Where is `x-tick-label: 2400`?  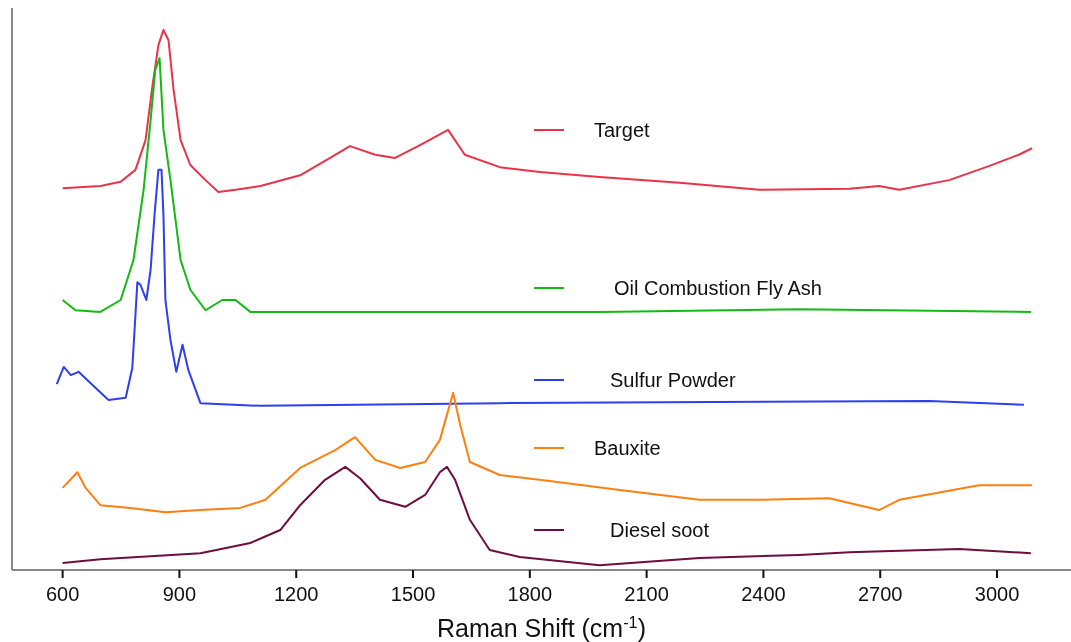 x-tick-label: 2400 is located at coordinates (763, 594).